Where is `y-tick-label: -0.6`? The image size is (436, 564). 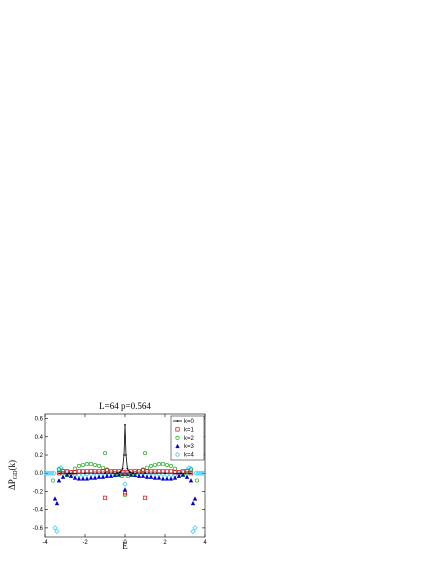
y-tick-label: -0.6 is located at coordinates (38, 529).